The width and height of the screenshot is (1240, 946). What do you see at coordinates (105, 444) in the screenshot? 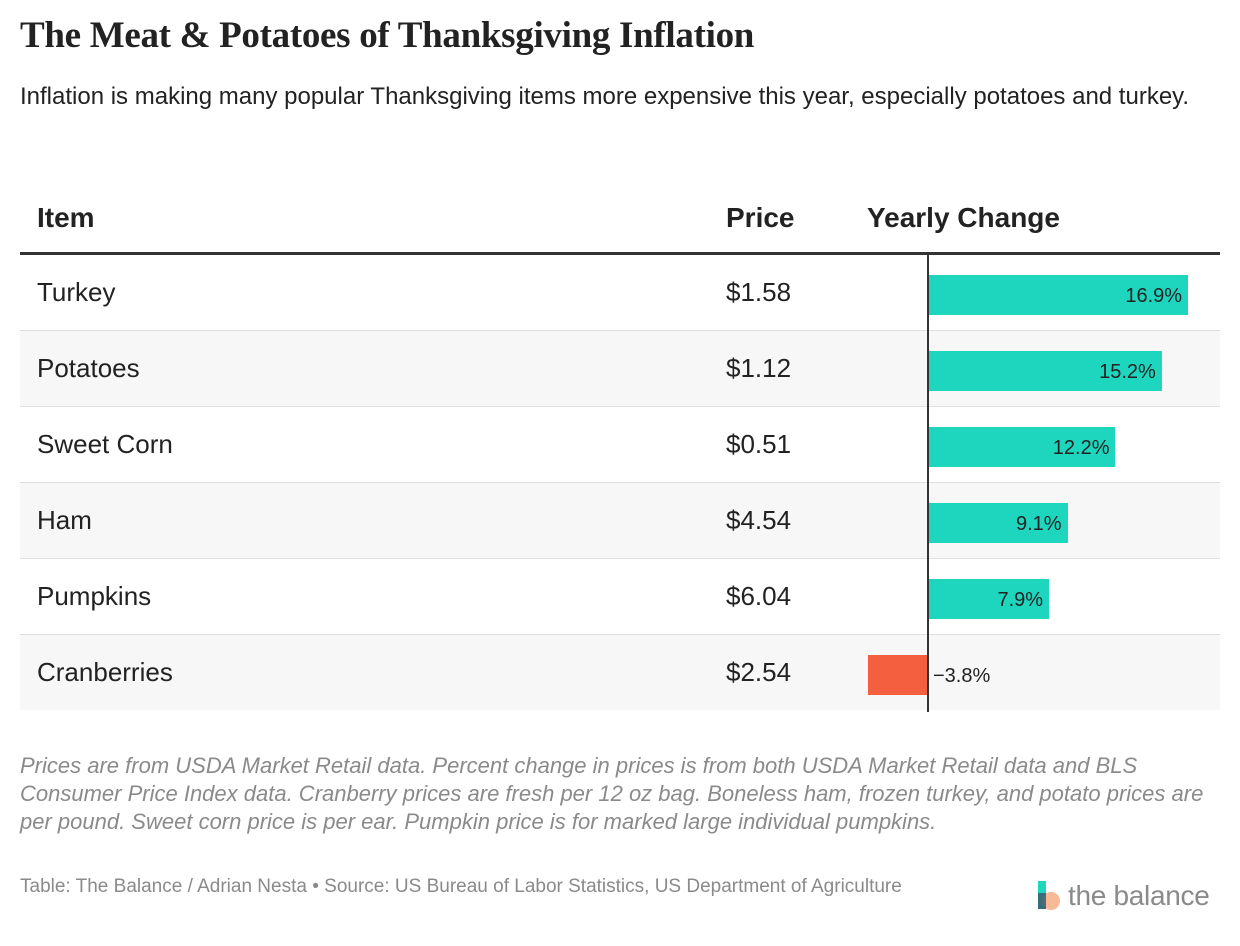
I see `item-name: Sweet Corn` at bounding box center [105, 444].